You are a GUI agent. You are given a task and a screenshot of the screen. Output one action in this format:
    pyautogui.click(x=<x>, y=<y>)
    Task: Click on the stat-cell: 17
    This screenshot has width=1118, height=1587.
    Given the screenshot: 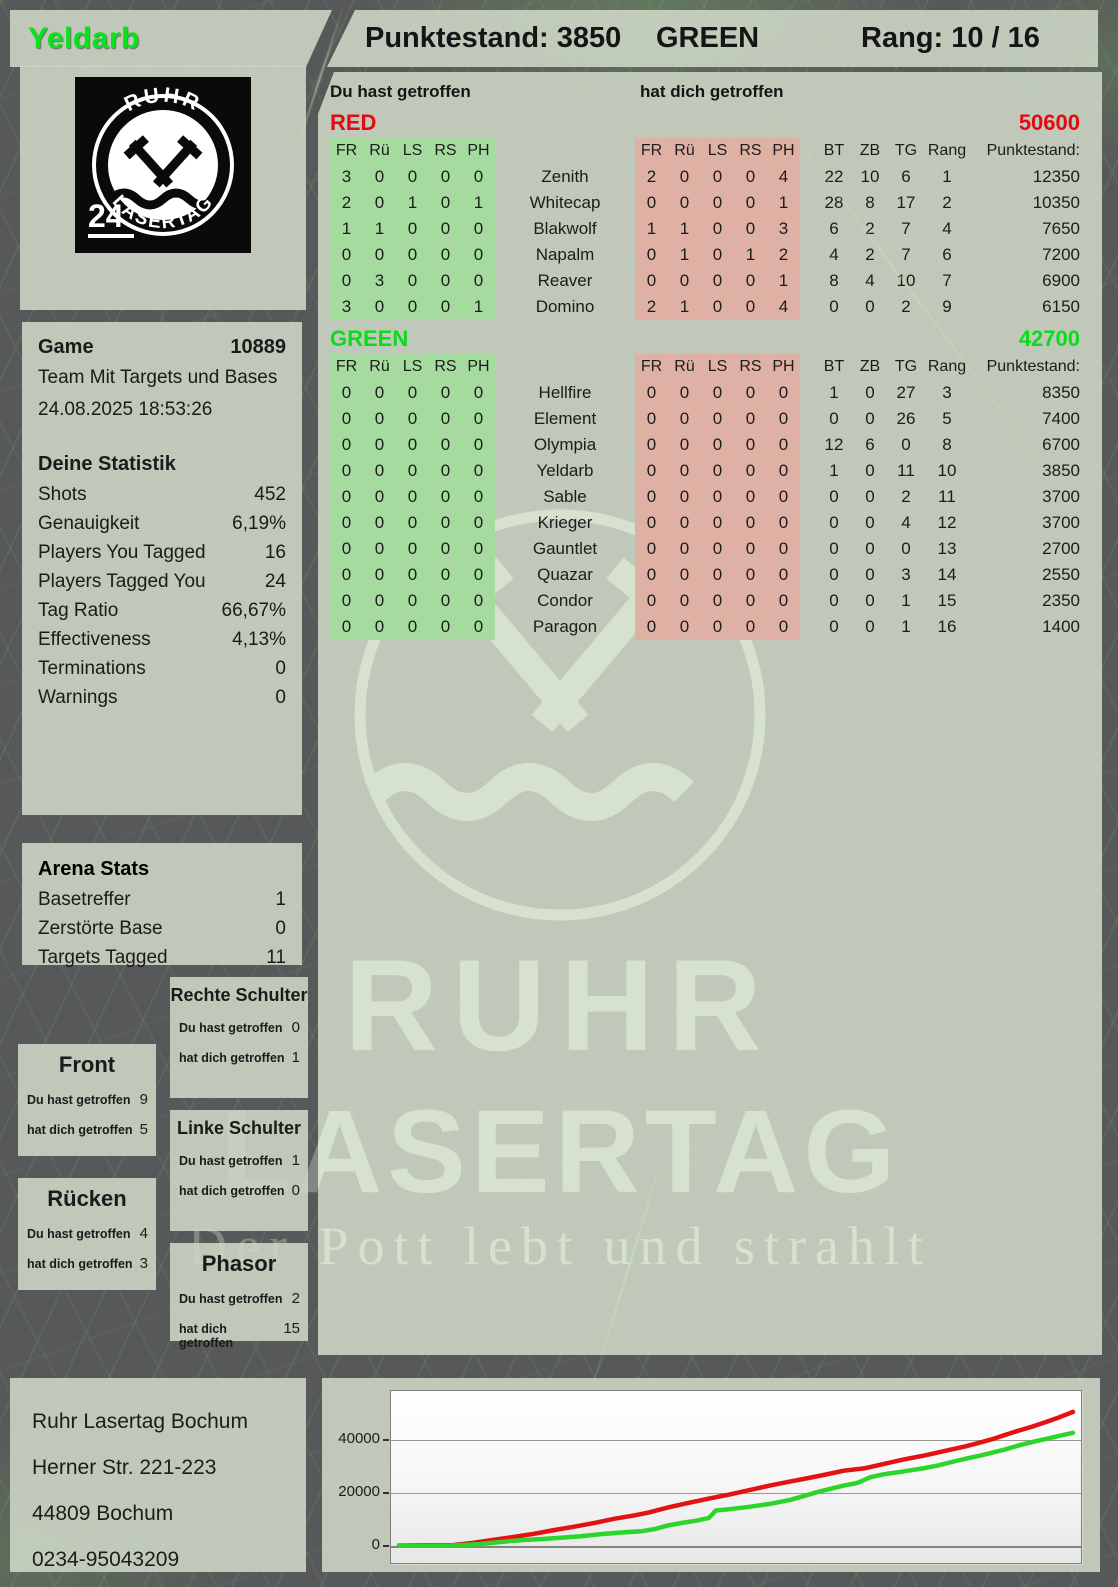 What is the action you would take?
    pyautogui.click(x=906, y=202)
    